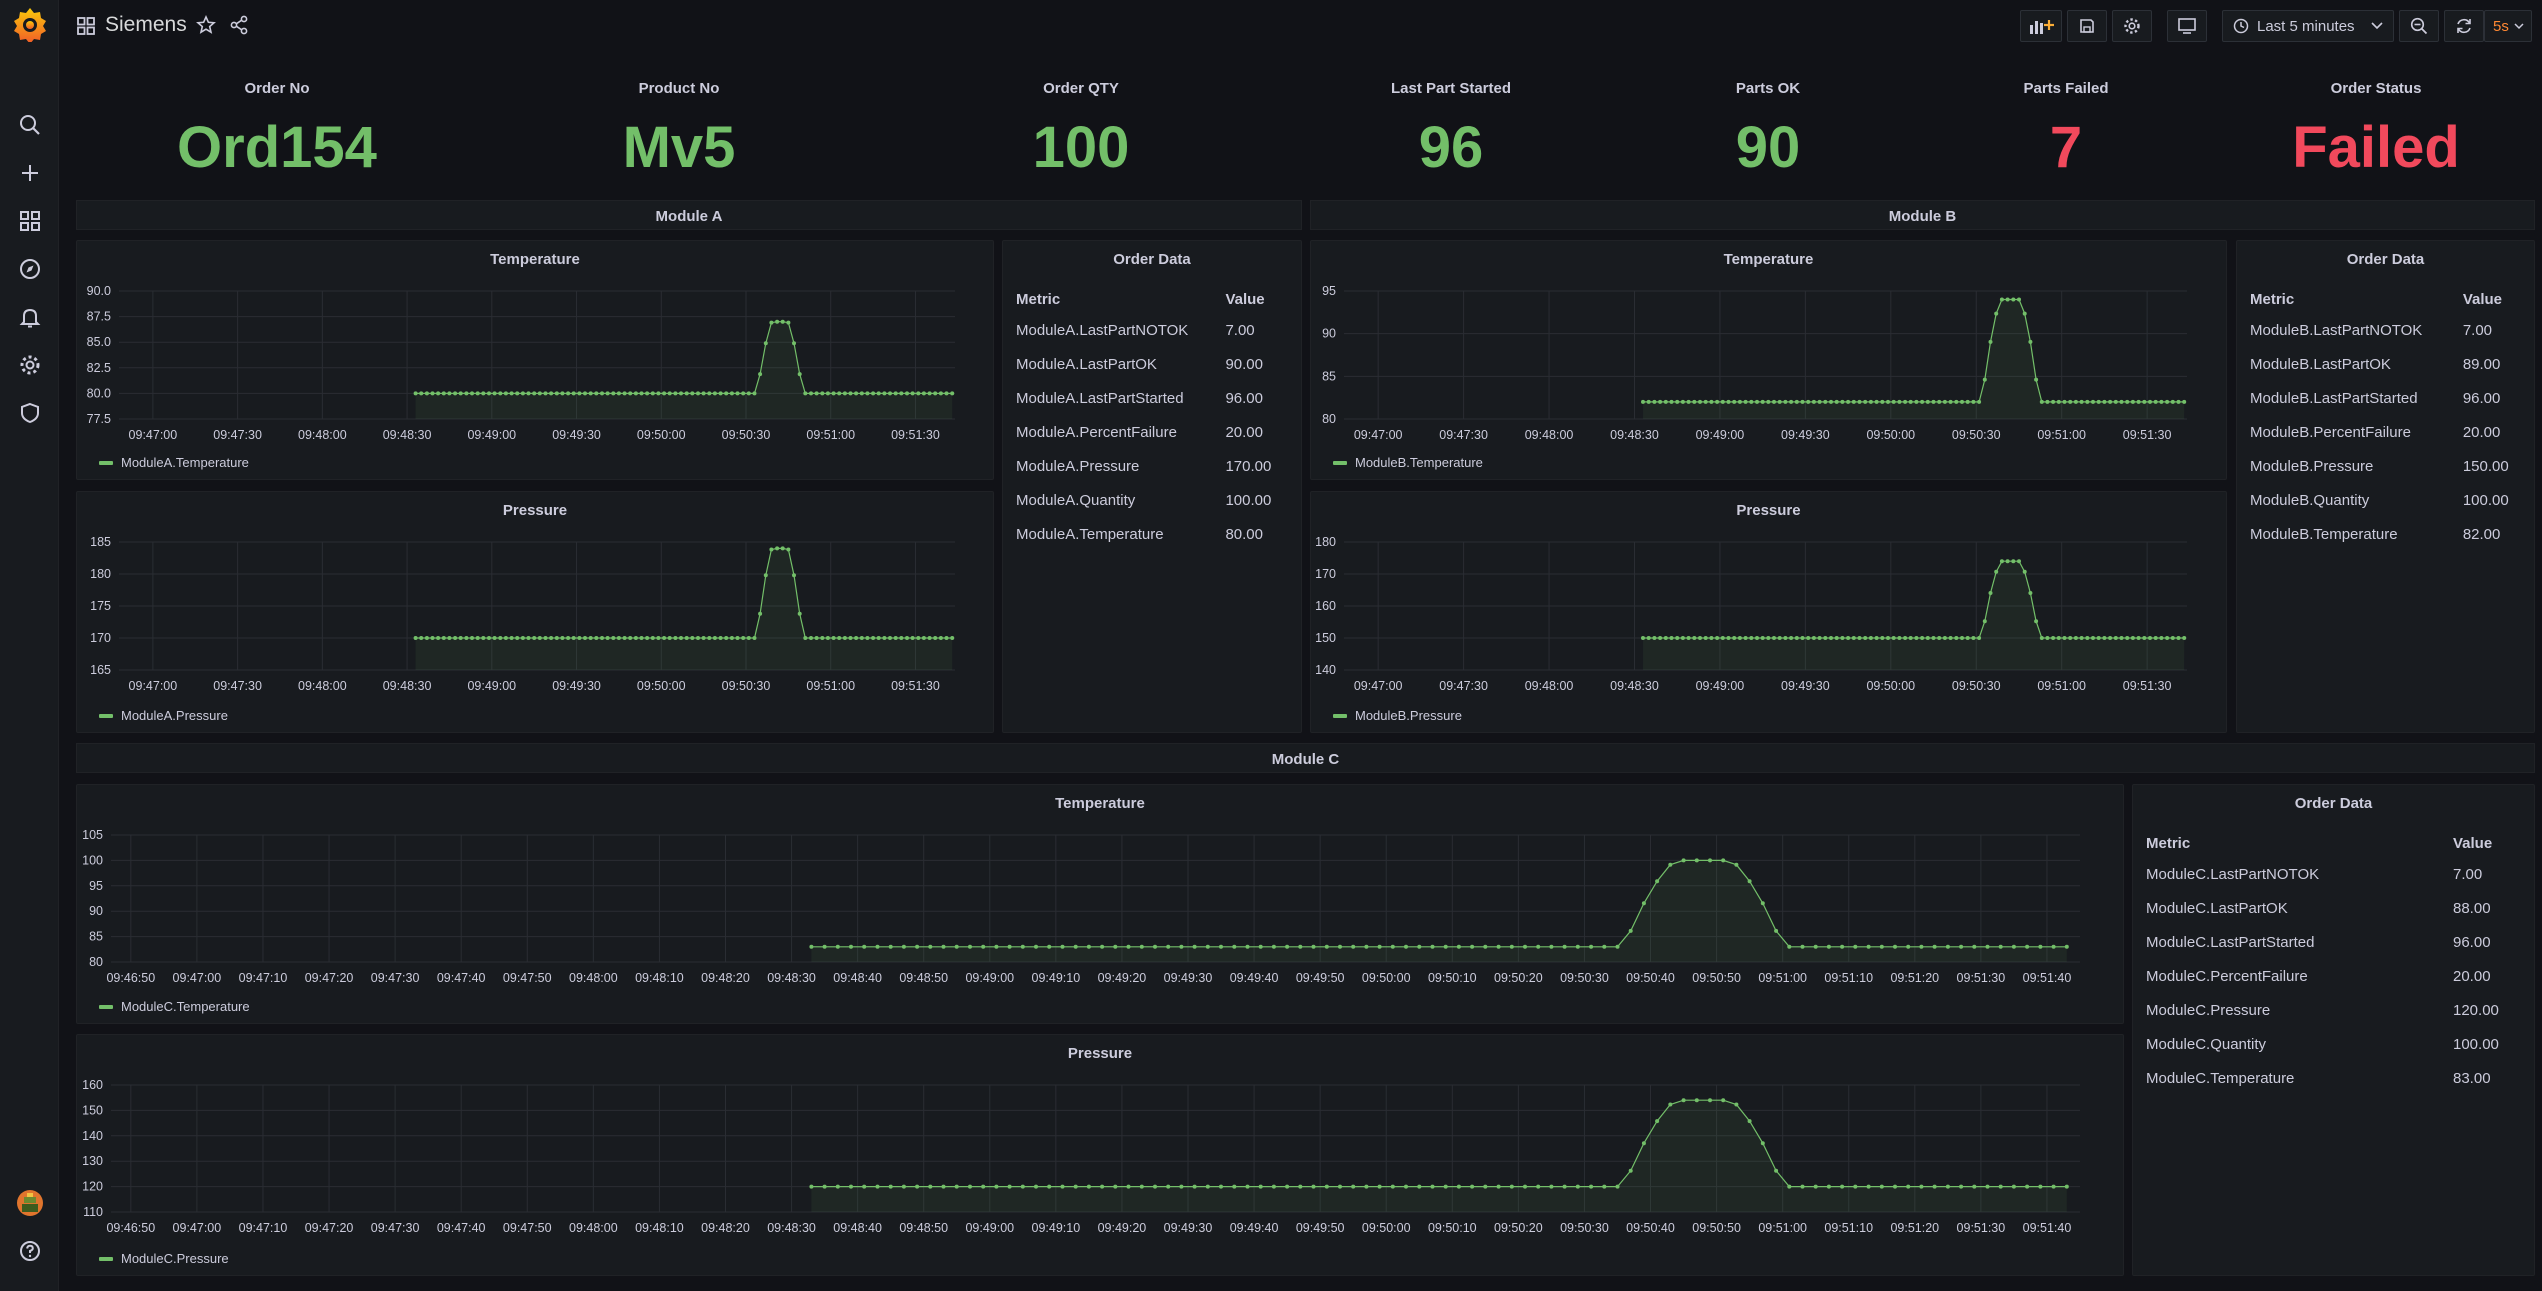 Image resolution: width=2542 pixels, height=1291 pixels. Describe the element at coordinates (29, 1203) in the screenshot. I see `user-avatar` at that location.